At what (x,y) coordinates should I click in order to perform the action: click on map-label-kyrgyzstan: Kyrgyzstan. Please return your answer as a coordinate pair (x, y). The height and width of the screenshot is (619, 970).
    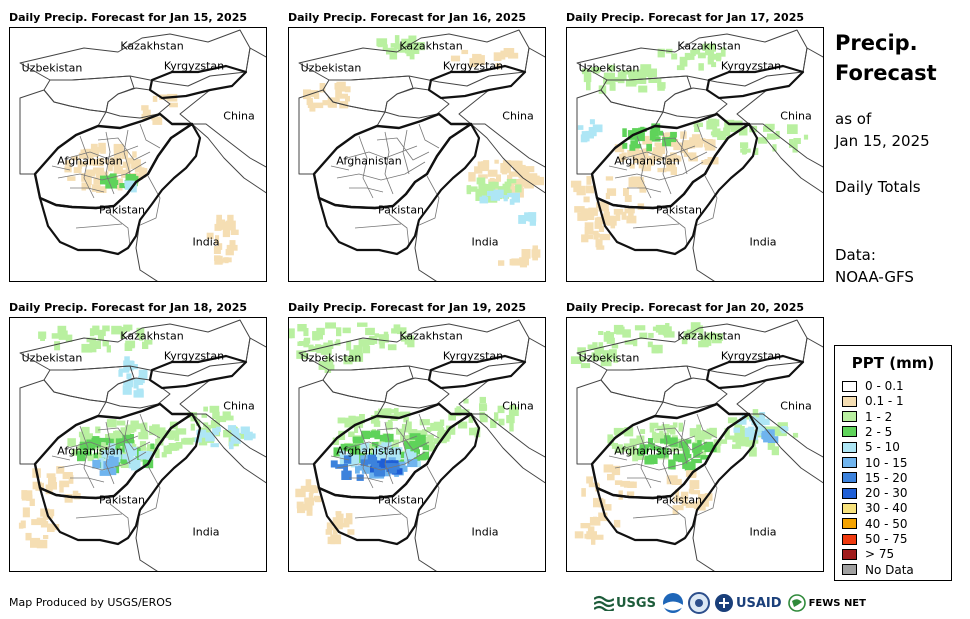
    Looking at the image, I should click on (473, 66).